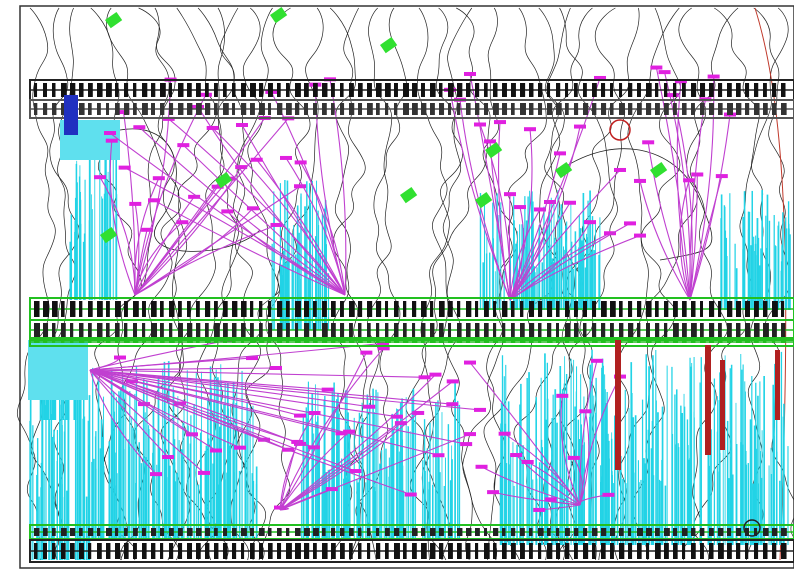 This screenshot has height=572, width=794. Describe the element at coordinates (190, 190) in the screenshot. I see `contour` at that location.